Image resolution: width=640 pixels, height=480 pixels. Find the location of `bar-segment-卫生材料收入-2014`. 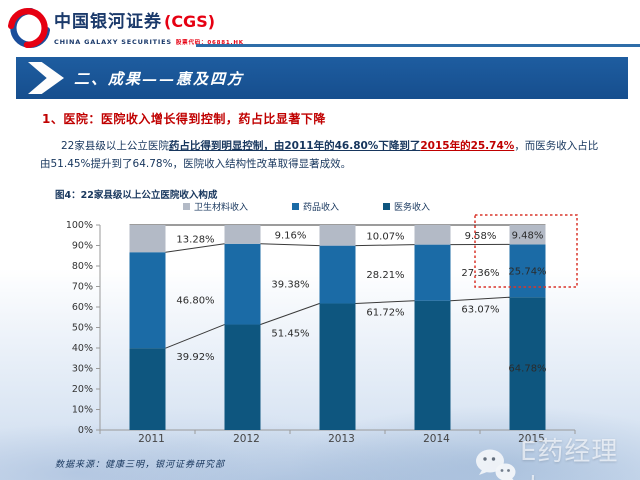

bar-segment-卫生材料收入-2014 is located at coordinates (432, 234).